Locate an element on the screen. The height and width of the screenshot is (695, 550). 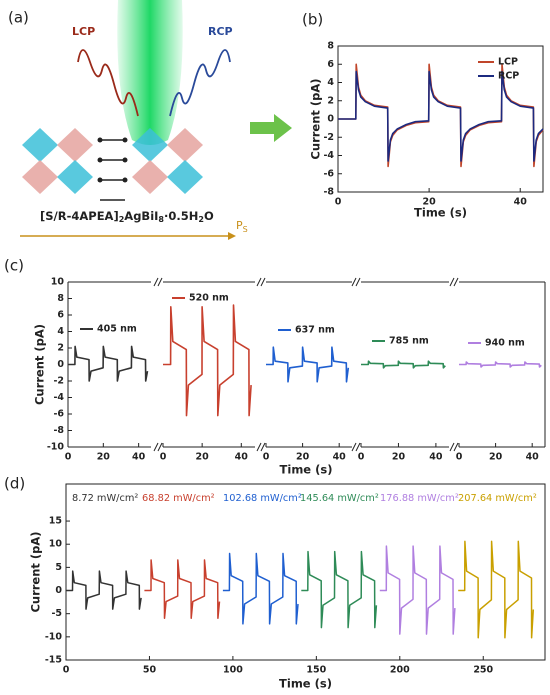
x-tick-label: 200 is located at coordinates (400, 670).